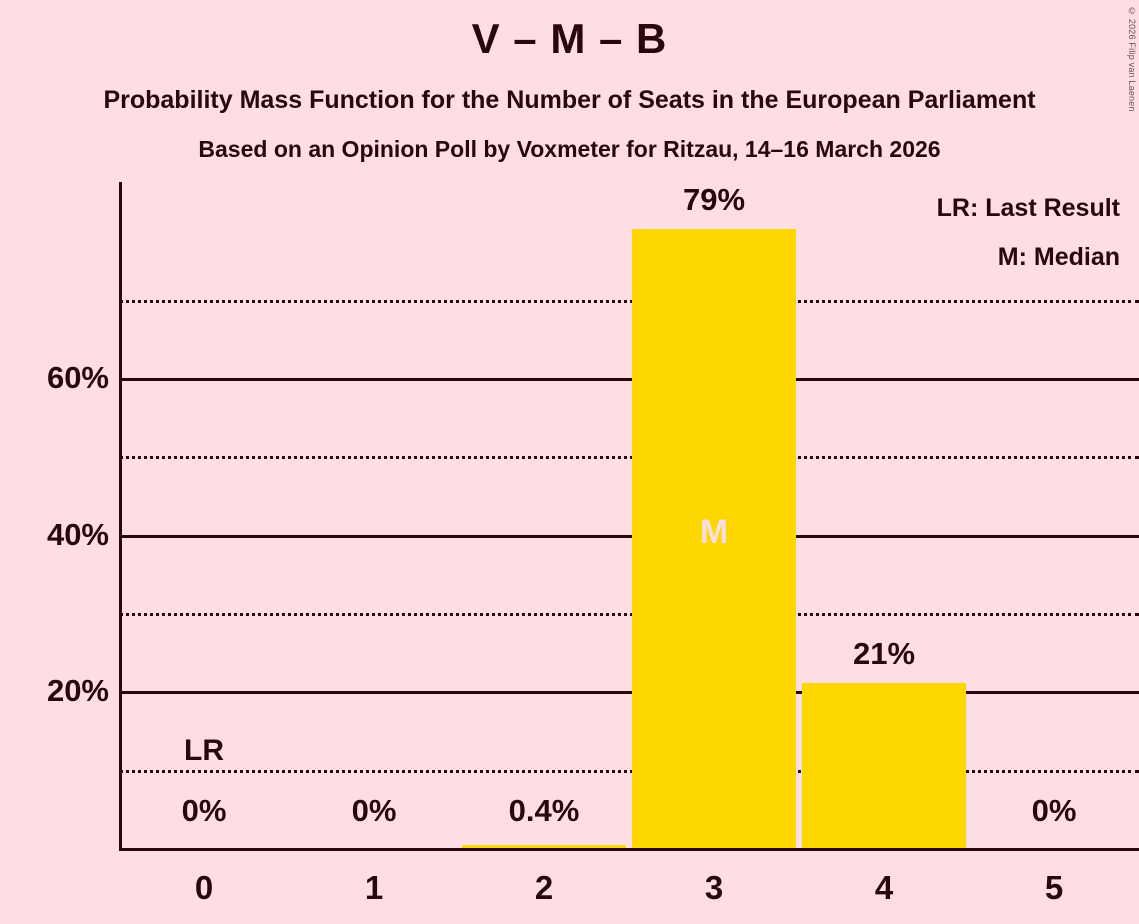 The image size is (1139, 924). I want to click on x-axis-line, so click(629, 849).